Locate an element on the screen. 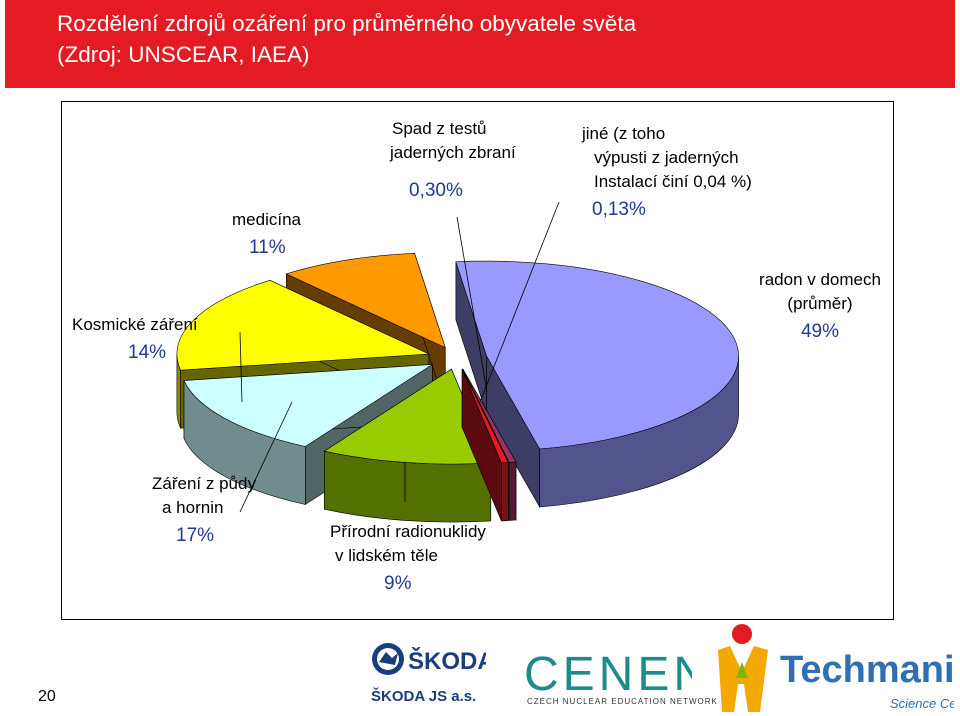 This screenshot has width=960, height=716. slice-label-spad: Spad z testů jaderných zbraní 0,30% is located at coordinates (452, 256).